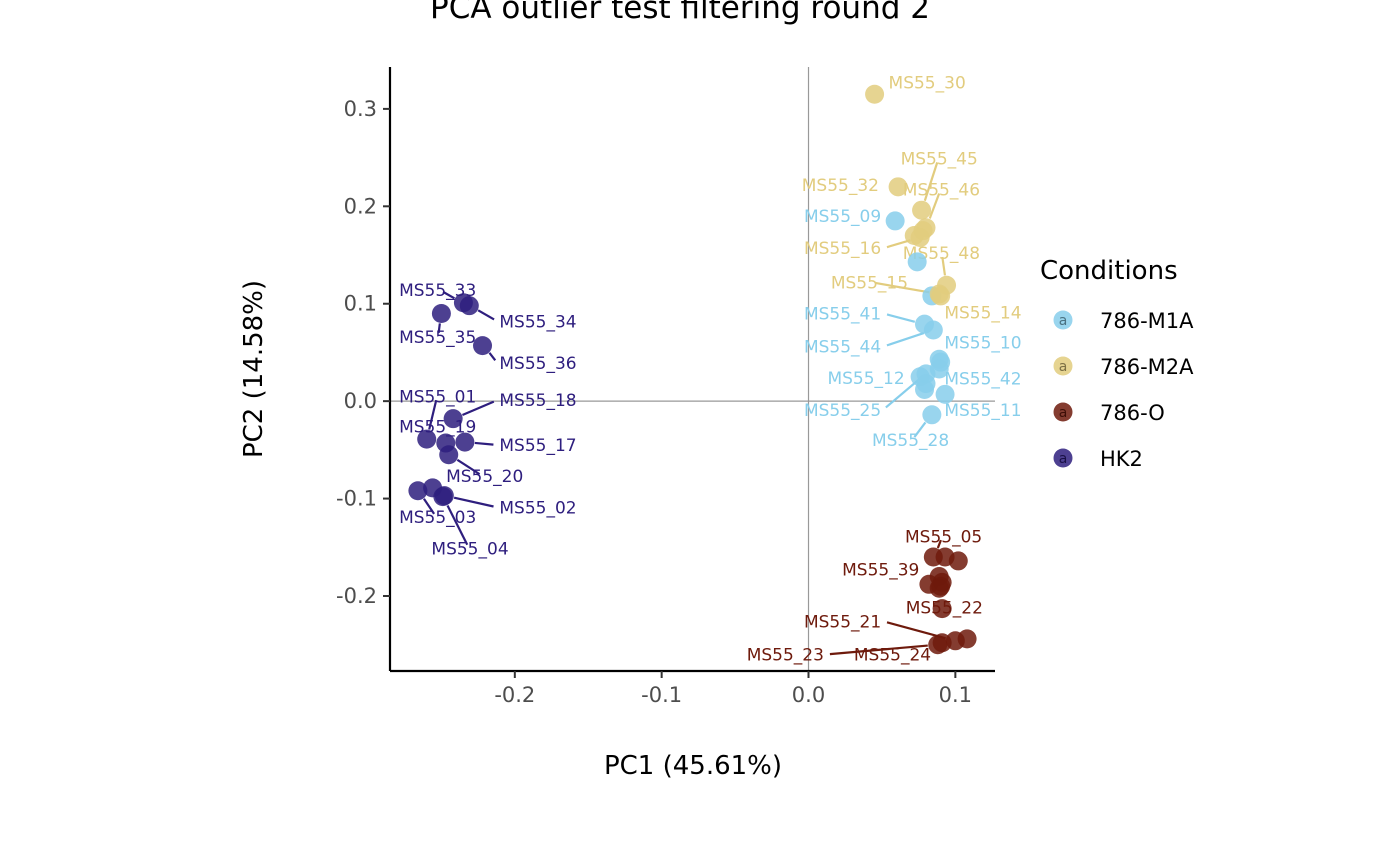 The width and height of the screenshot is (1400, 866). What do you see at coordinates (808, 695) in the screenshot?
I see `x-tick-label: 0.0` at bounding box center [808, 695].